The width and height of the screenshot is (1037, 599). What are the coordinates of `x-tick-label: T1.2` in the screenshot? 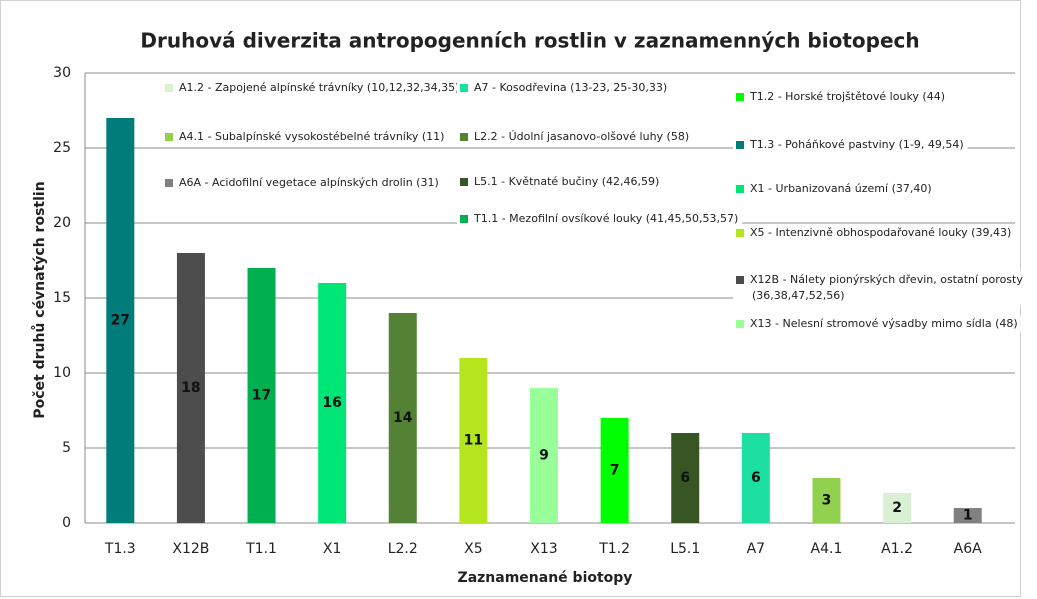 It's located at (614, 549).